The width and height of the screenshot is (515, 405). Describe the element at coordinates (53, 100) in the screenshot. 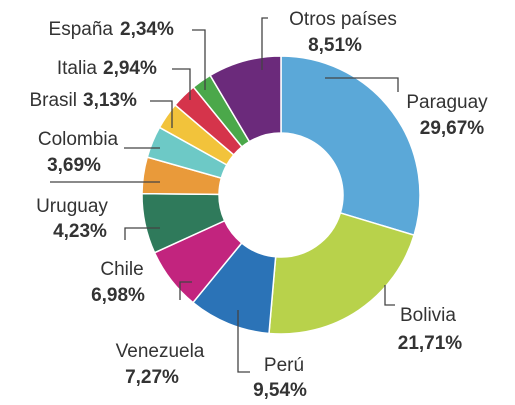

I see `slice-label: Brasil` at that location.